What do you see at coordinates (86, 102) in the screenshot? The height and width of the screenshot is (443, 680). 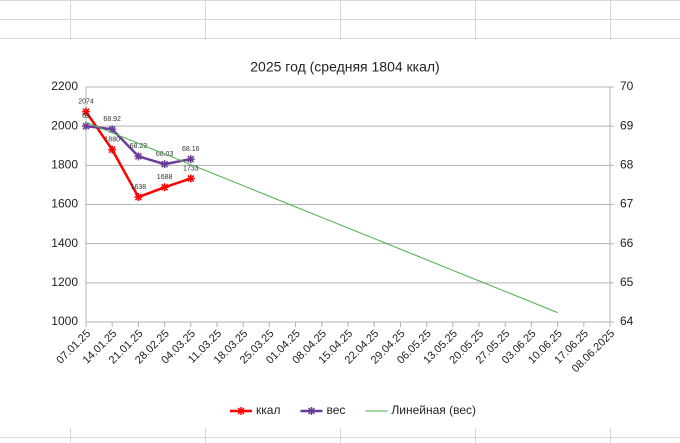 I see `data-label: 2074` at bounding box center [86, 102].